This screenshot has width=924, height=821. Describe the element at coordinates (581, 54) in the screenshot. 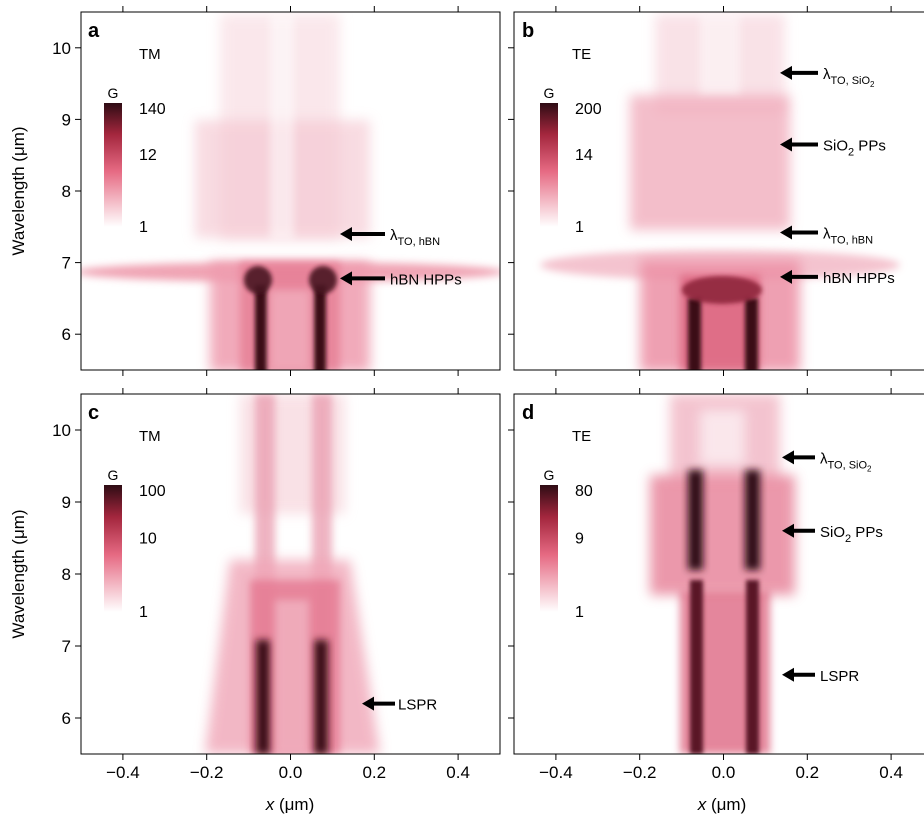

I see `polarization-label-b: TE` at that location.